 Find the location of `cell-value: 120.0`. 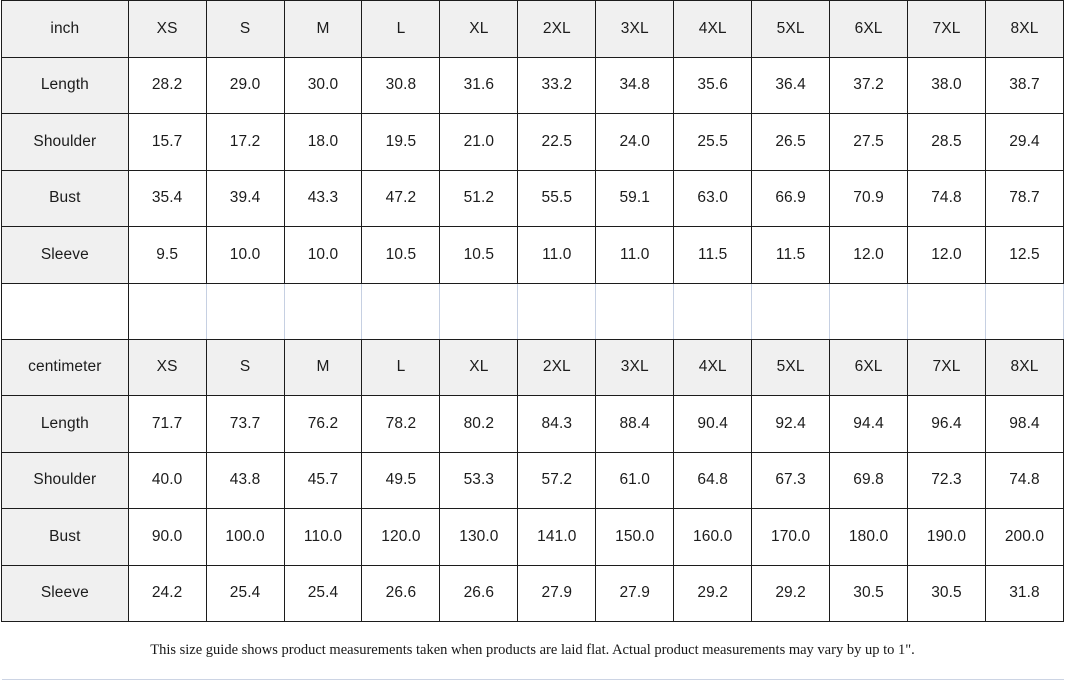

cell-value: 120.0 is located at coordinates (401, 537).